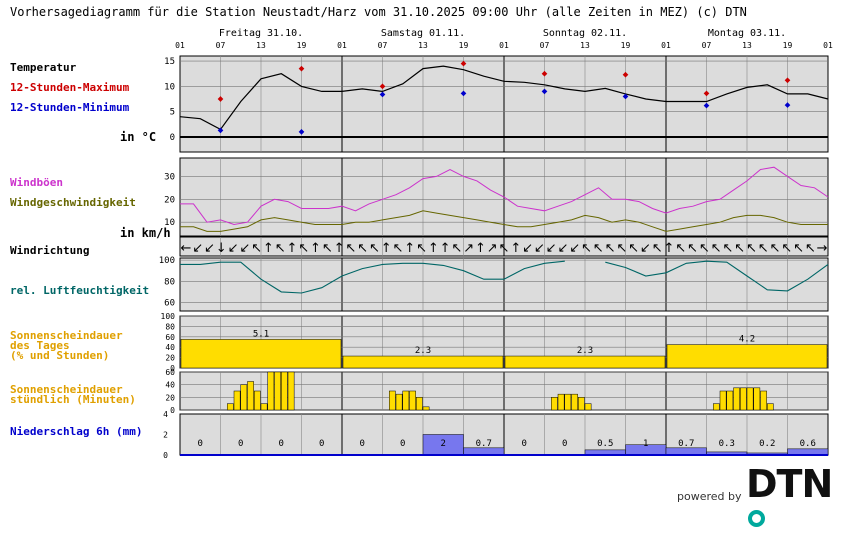 This screenshot has width=850, height=550. I want to click on label-sonne-tag-2: des Tages, so click(40, 345).